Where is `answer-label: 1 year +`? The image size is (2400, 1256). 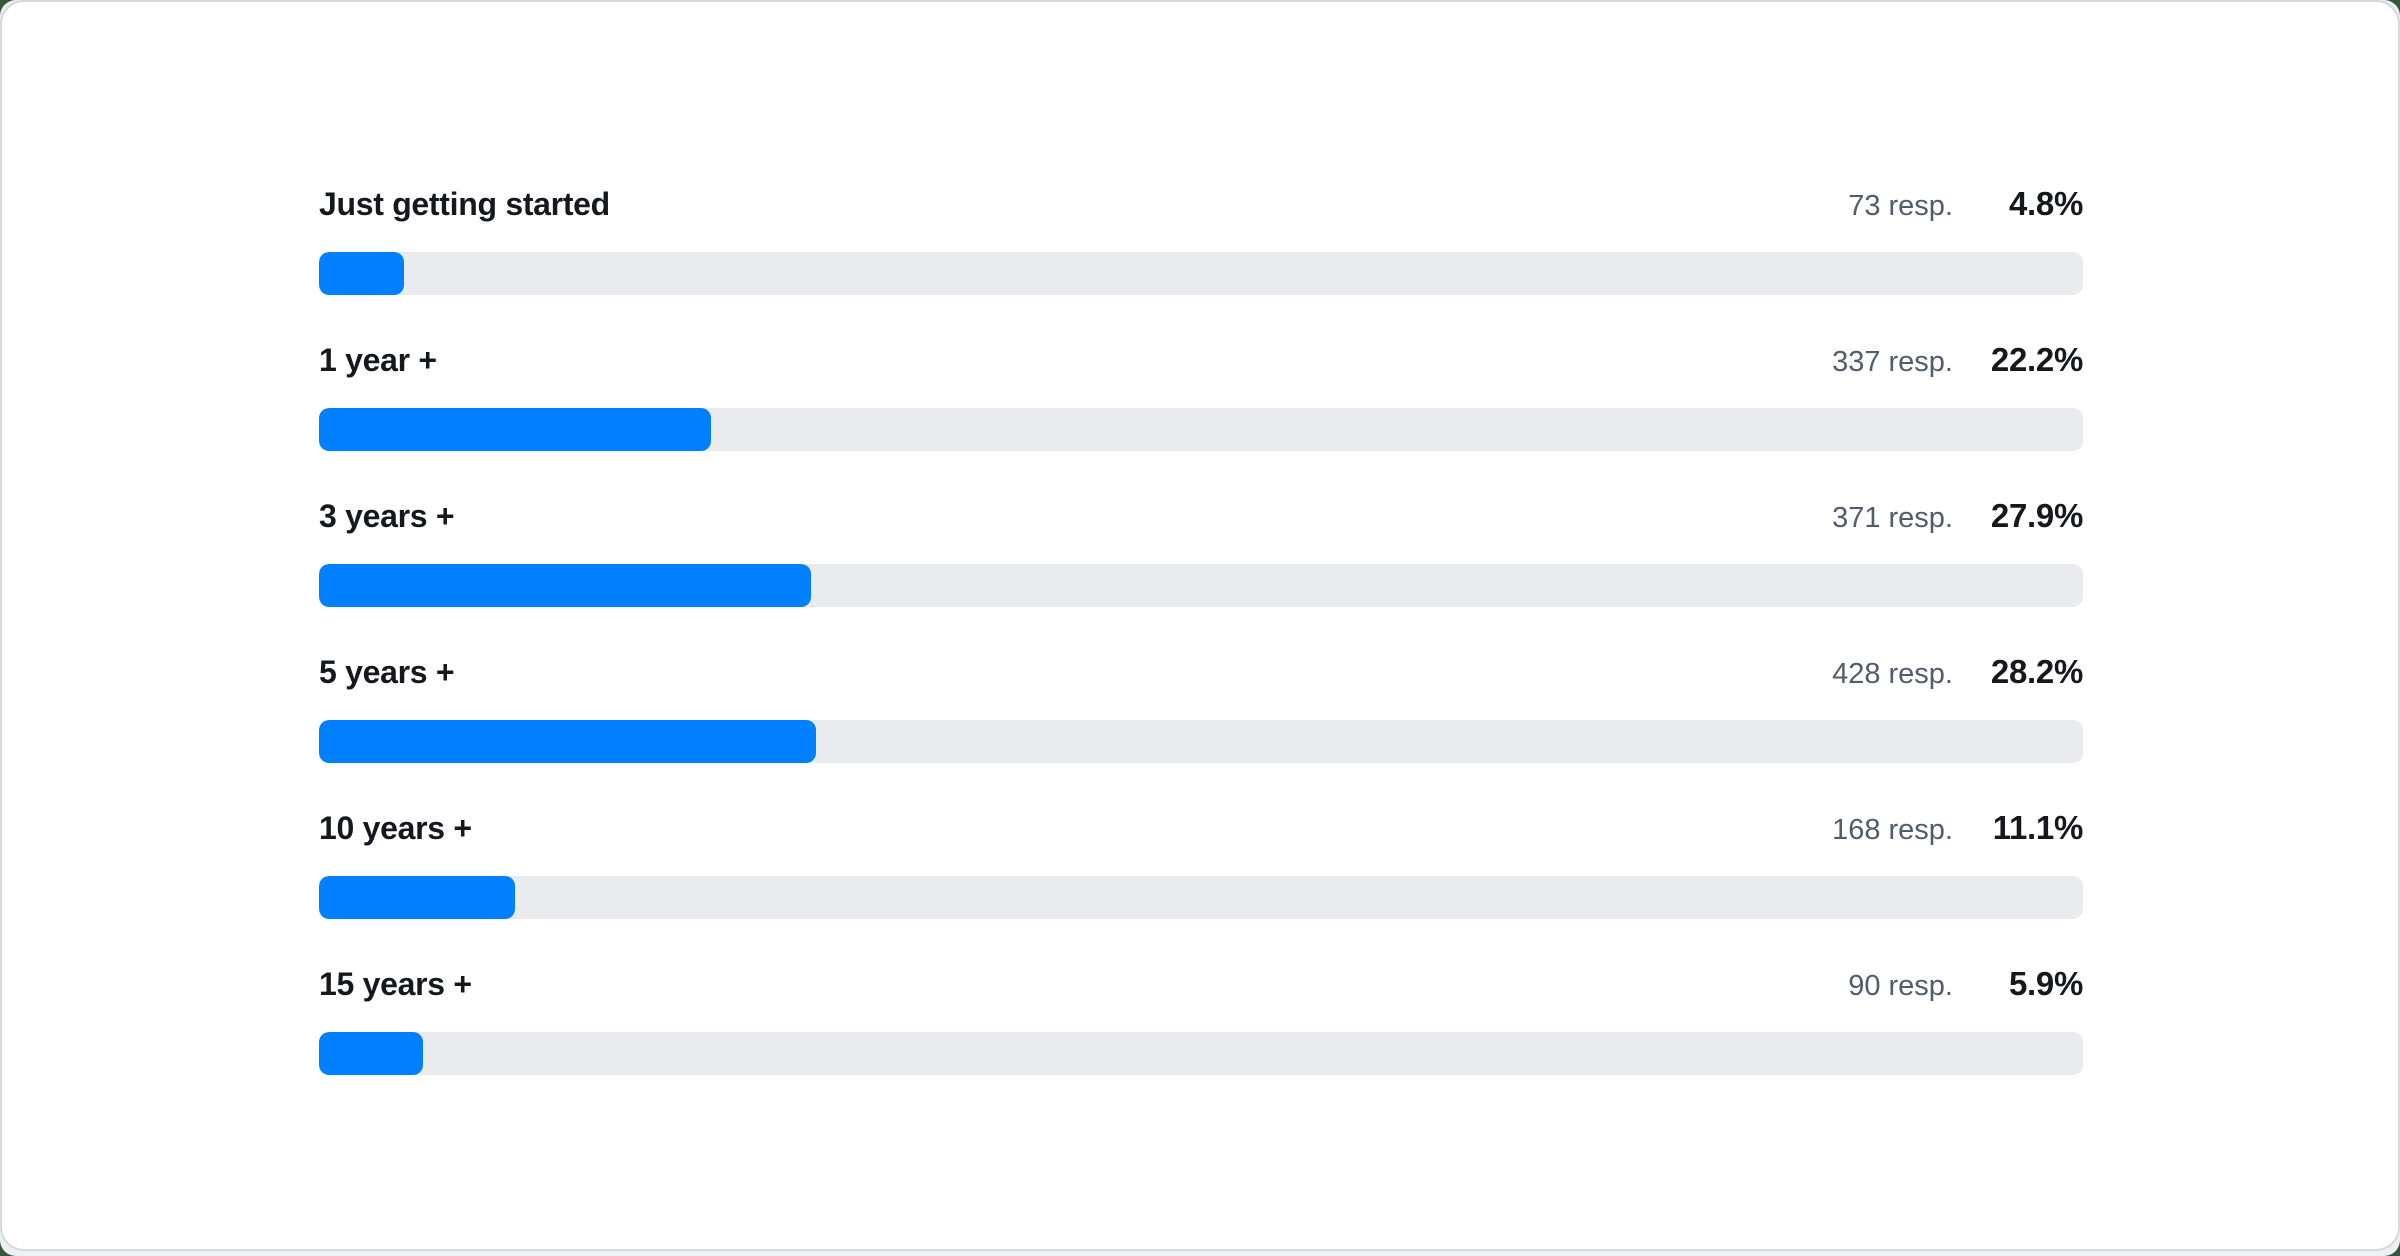 answer-label: 1 year + is located at coordinates (378, 360).